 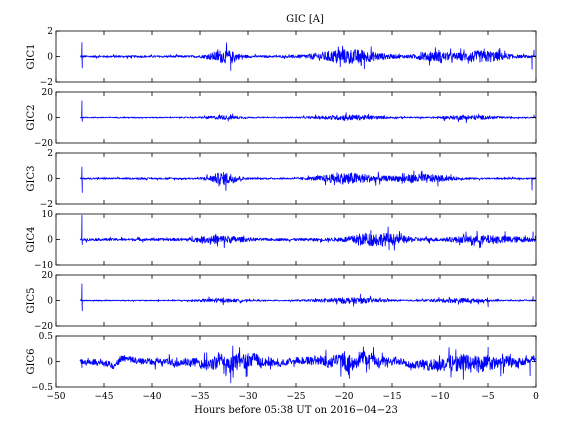 What do you see at coordinates (43, 266) in the screenshot?
I see `y-tick-label: −10` at bounding box center [43, 266].